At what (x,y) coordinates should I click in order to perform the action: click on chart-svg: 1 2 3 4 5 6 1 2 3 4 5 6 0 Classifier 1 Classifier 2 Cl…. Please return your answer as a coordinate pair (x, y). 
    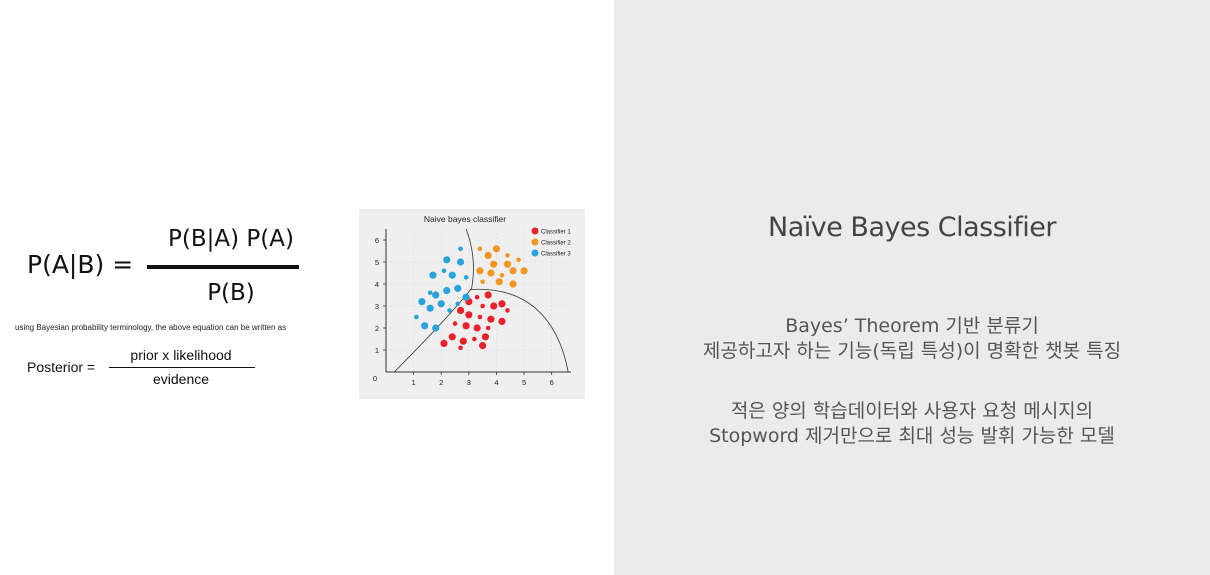
    Looking at the image, I should click on (472, 300).